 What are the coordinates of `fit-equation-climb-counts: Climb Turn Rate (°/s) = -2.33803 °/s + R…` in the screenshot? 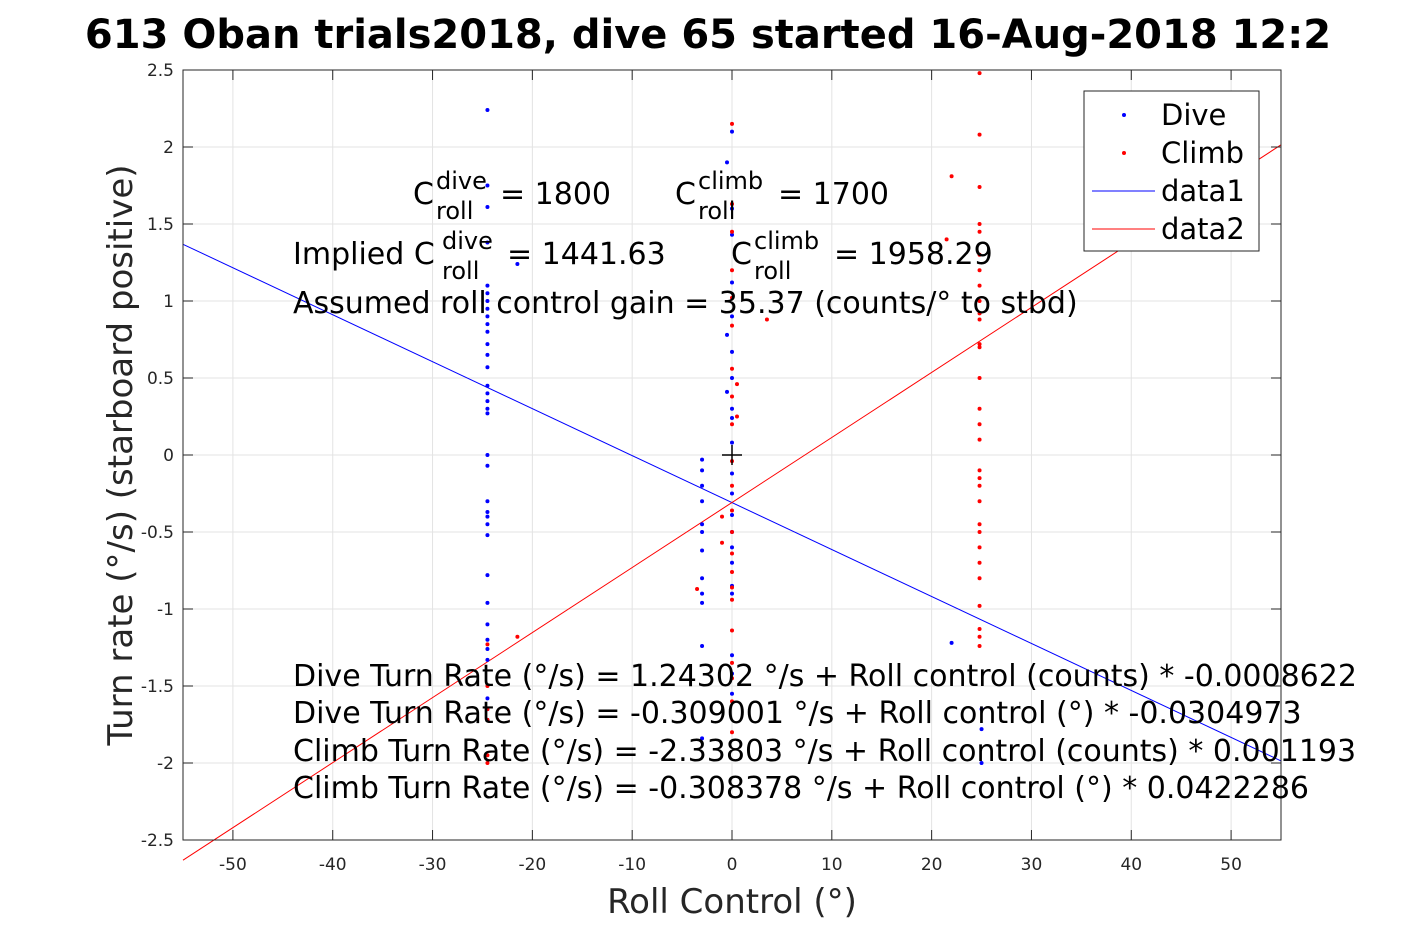 It's located at (824, 751).